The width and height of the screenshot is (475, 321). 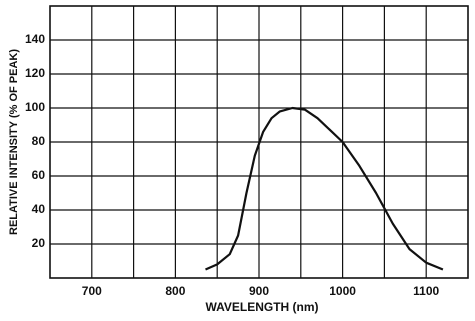 I want to click on x-tick-label: 1100, so click(x=426, y=291).